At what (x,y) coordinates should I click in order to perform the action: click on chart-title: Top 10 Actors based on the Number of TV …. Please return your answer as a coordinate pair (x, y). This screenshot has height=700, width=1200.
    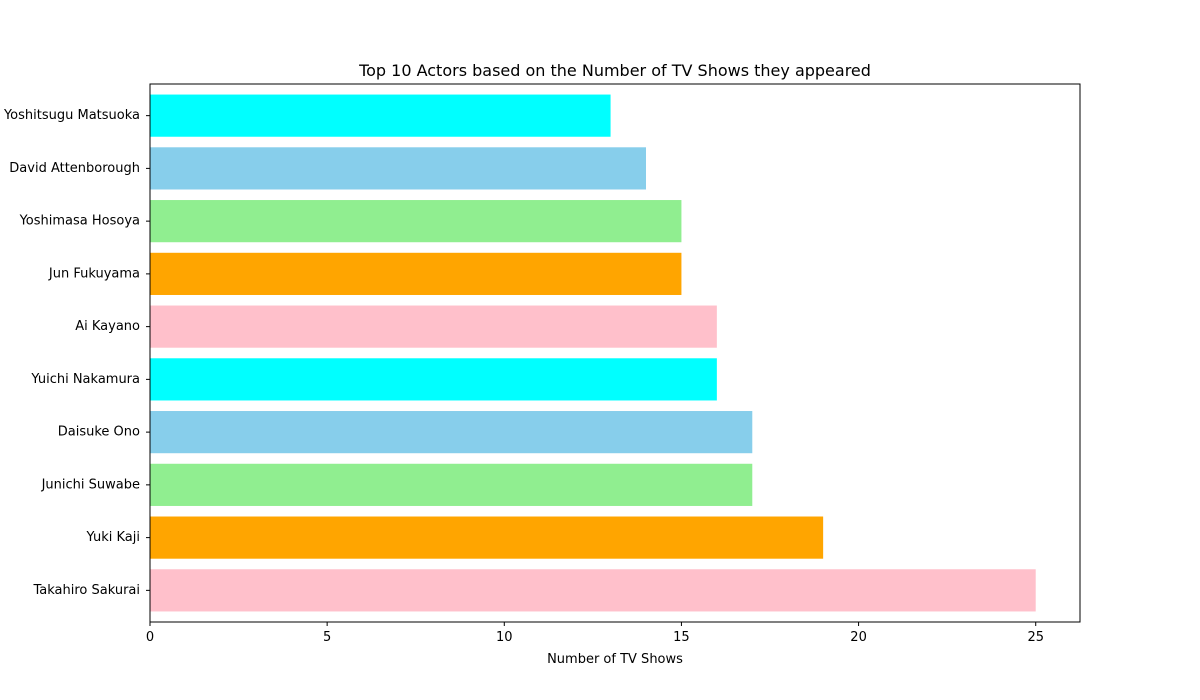
    Looking at the image, I should click on (614, 70).